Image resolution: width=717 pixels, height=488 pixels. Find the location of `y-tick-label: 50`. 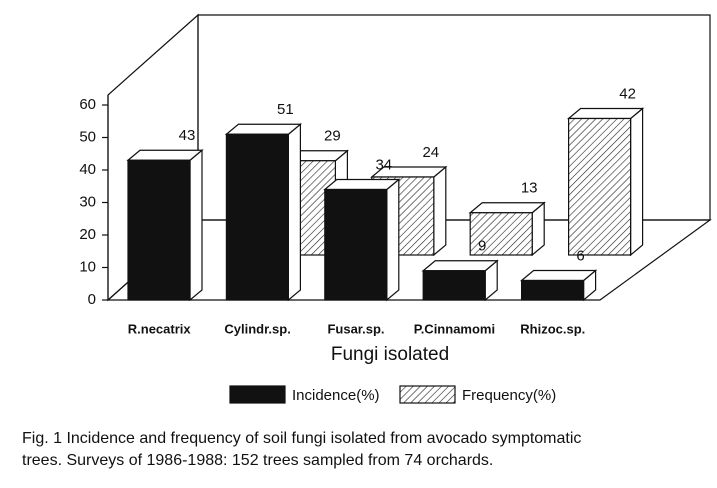

y-tick-label: 50 is located at coordinates (87, 136).